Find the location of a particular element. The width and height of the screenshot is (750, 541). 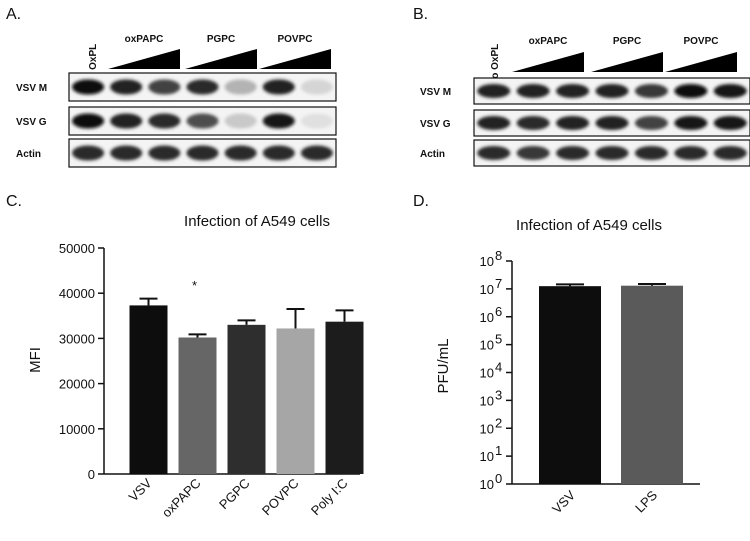

panel-d-letter: D. is located at coordinates (421, 201).